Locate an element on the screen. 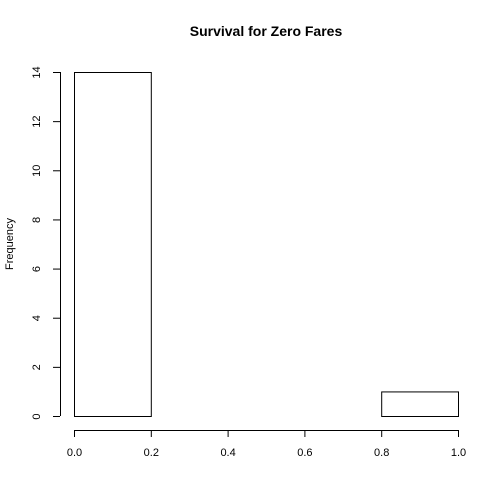 This screenshot has width=504, height=504. y-tick-label-7: 14 is located at coordinates (37, 72).